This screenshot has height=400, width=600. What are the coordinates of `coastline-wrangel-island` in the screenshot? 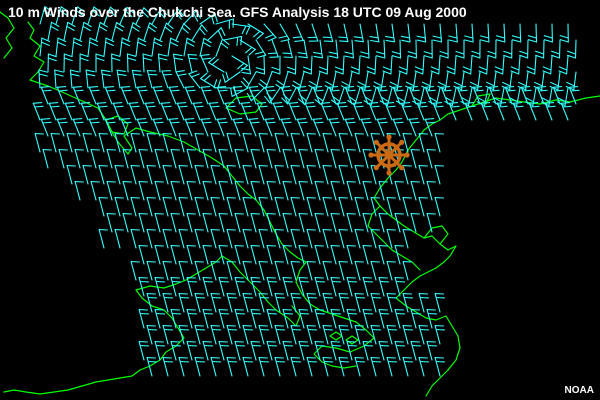 It's located at (244, 105).